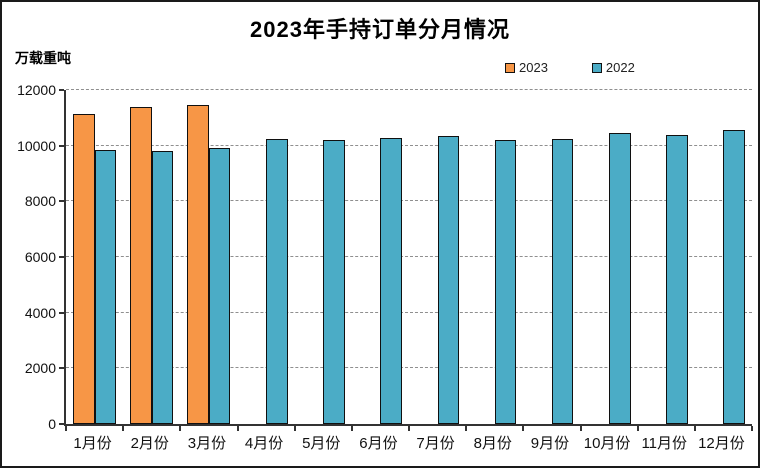 The height and width of the screenshot is (468, 760). I want to click on bar-group-10月份, so click(609, 257).